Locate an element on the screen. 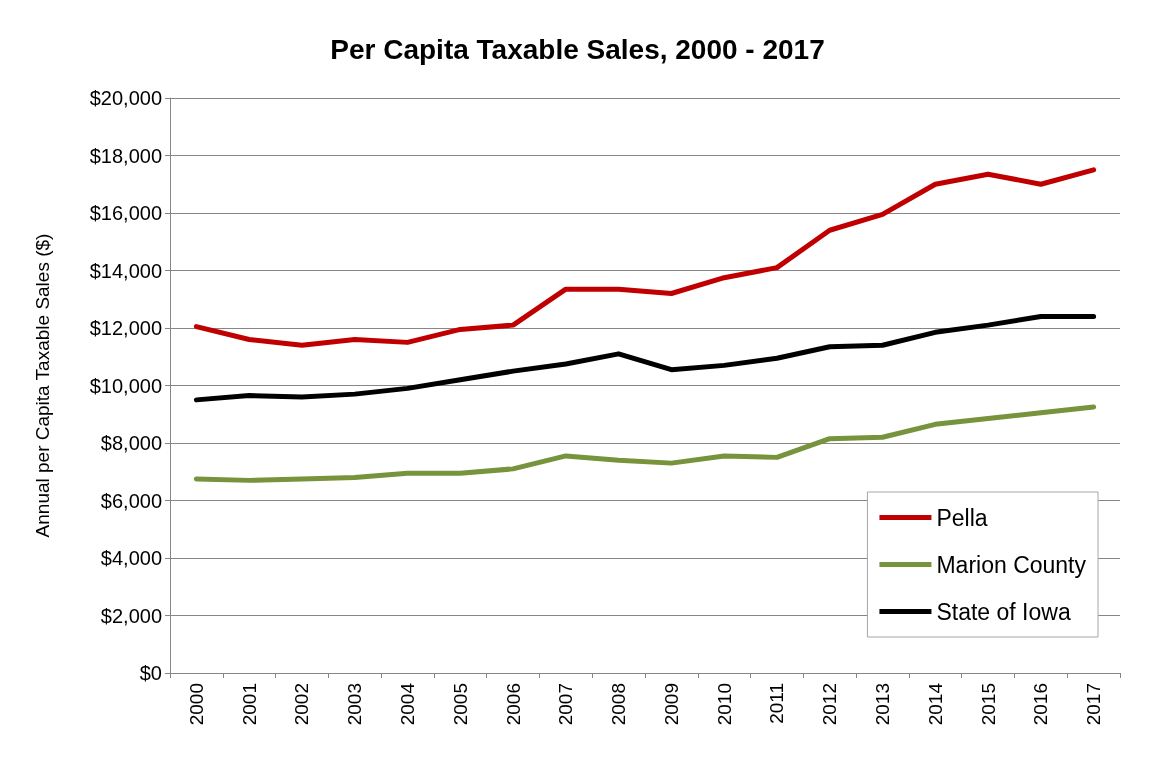 Image resolution: width=1155 pixels, height=757 pixels. x-tick-label: 2008 is located at coordinates (619, 704).